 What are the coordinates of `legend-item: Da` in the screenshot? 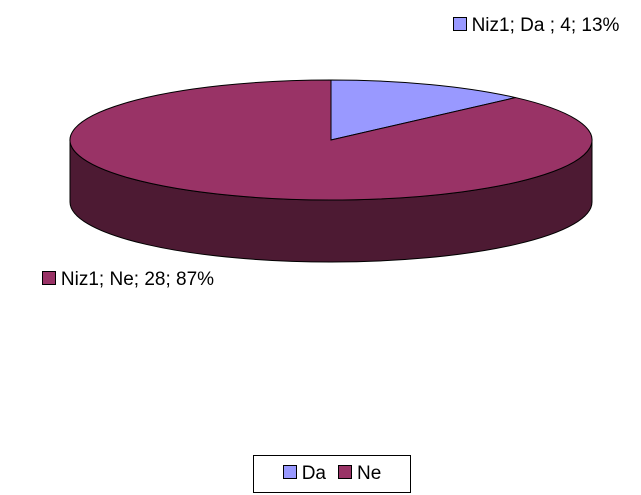 It's located at (304, 474).